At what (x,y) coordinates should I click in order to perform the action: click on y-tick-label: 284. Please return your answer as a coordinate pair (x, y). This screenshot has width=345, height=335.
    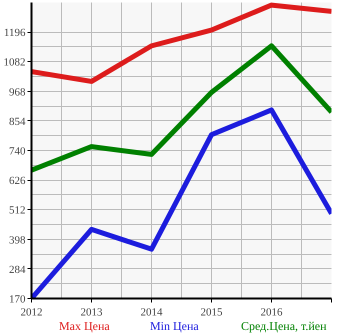
    Looking at the image, I should click on (17, 270).